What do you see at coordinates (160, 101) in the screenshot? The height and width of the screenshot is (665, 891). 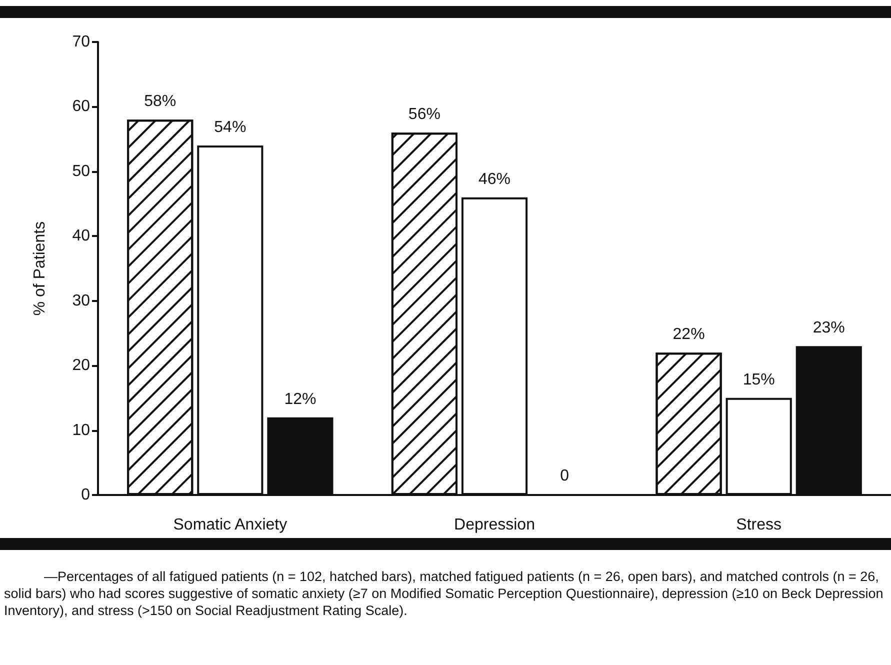 I see `data-label: 58%` at bounding box center [160, 101].